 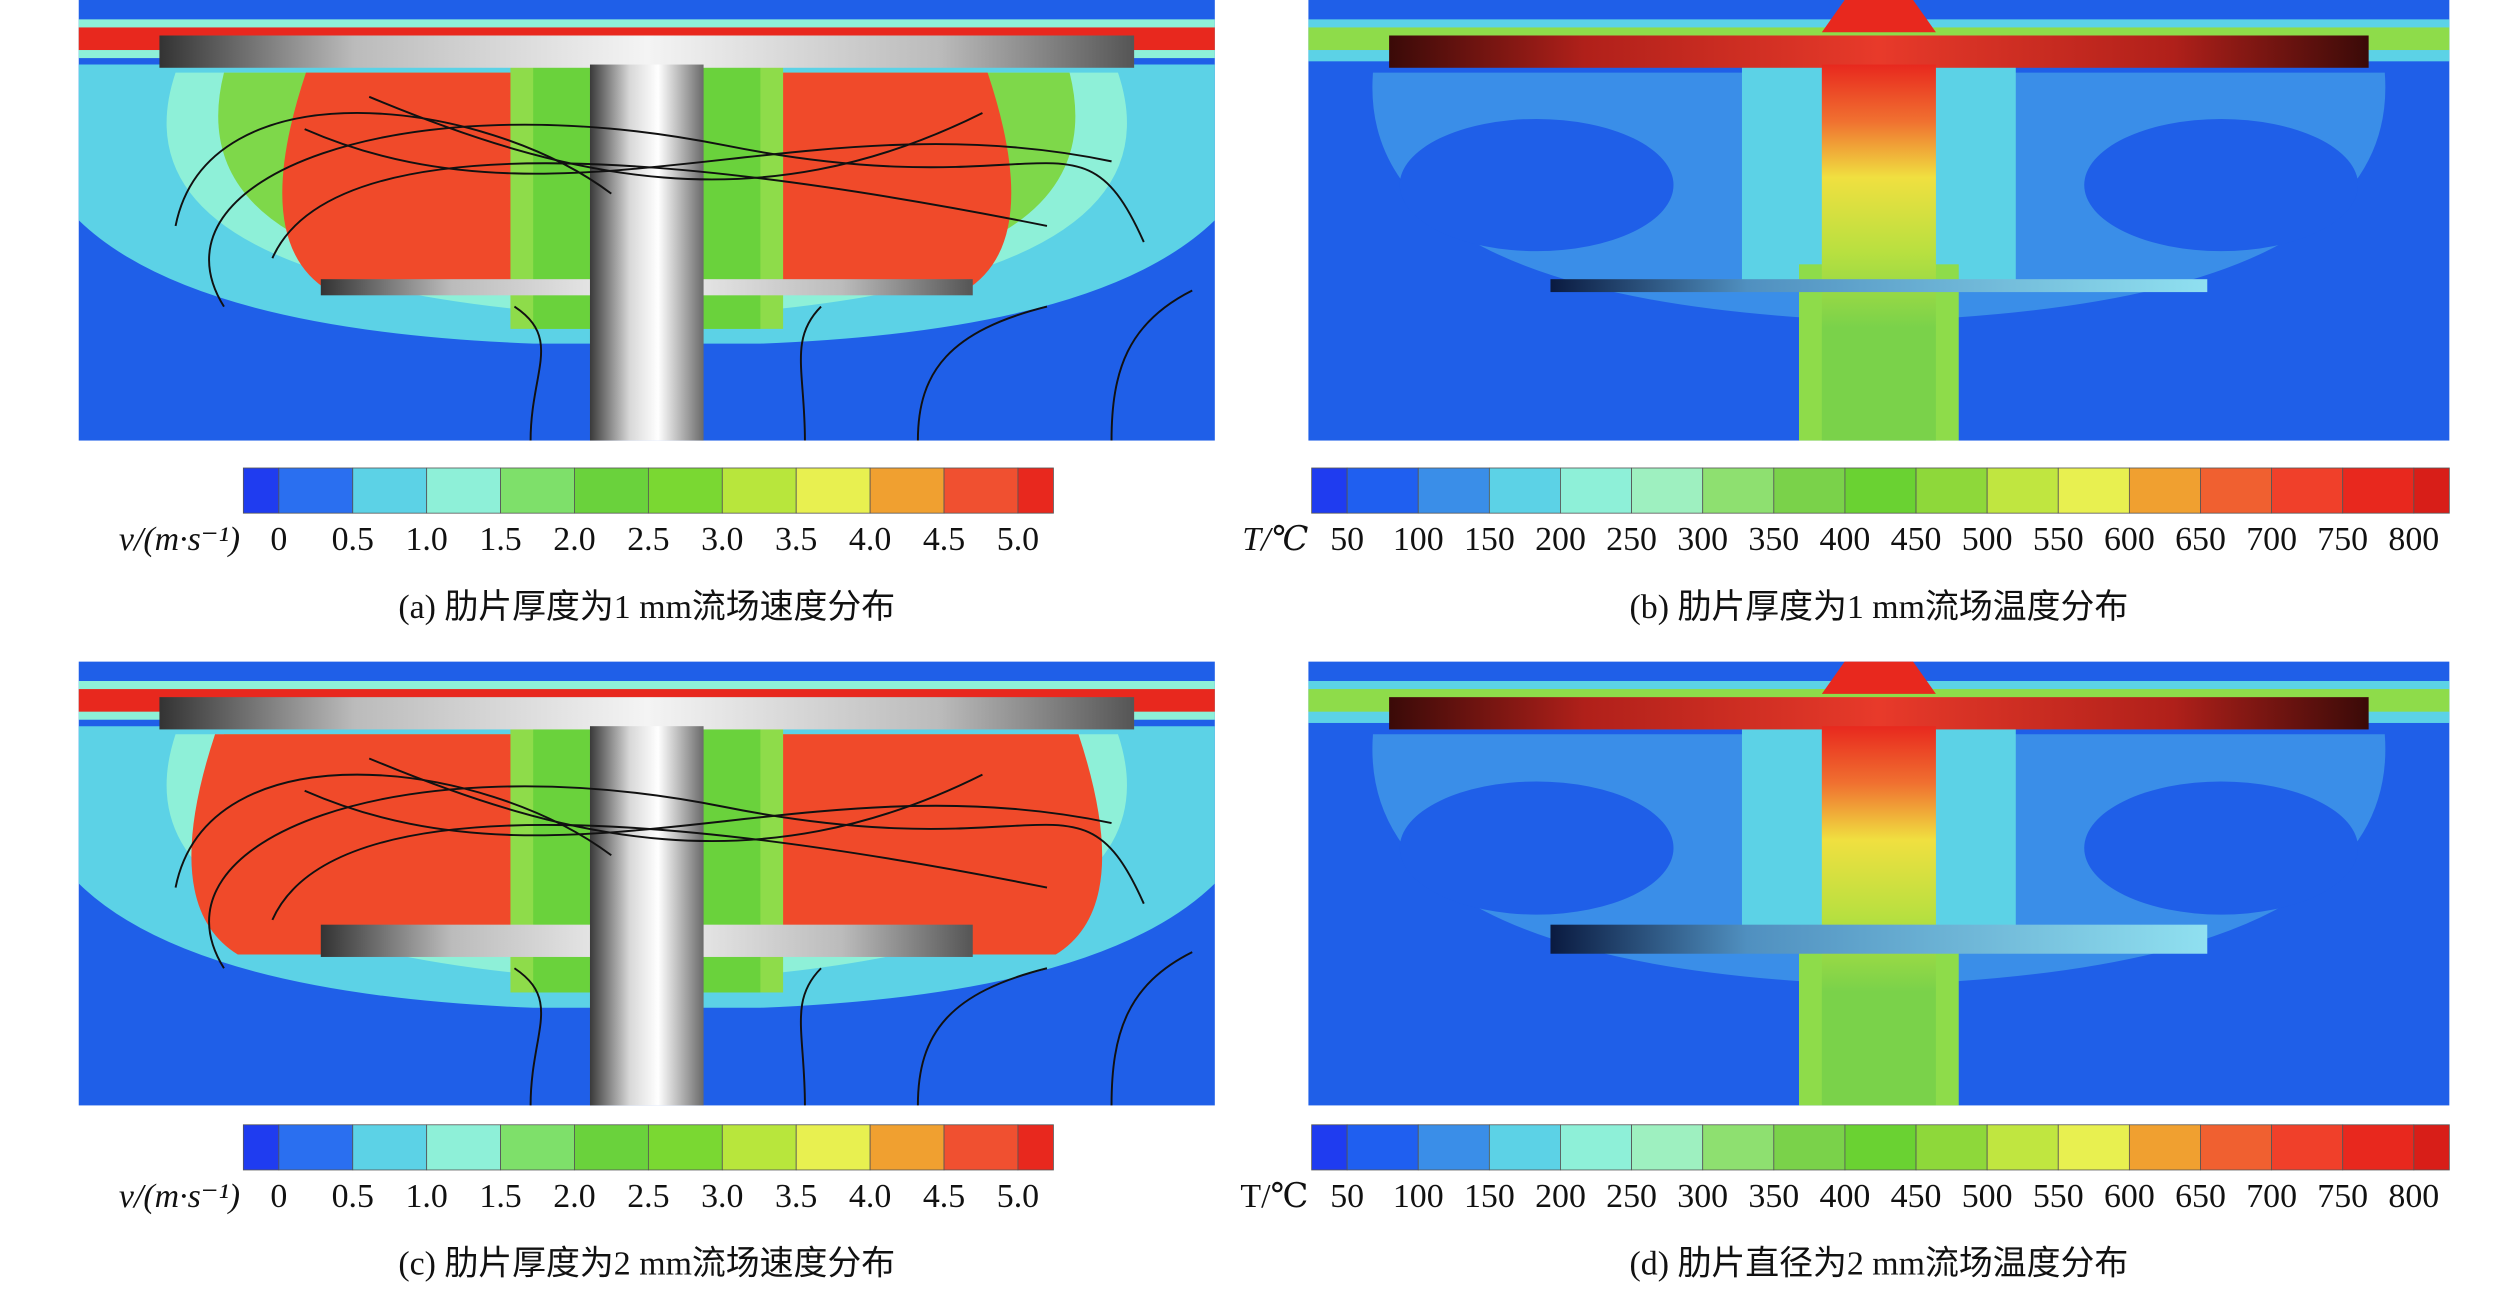 What do you see at coordinates (1879, 1264) in the screenshot?
I see `caption: (d) 肋片直径为2 mm流场温度分布` at bounding box center [1879, 1264].